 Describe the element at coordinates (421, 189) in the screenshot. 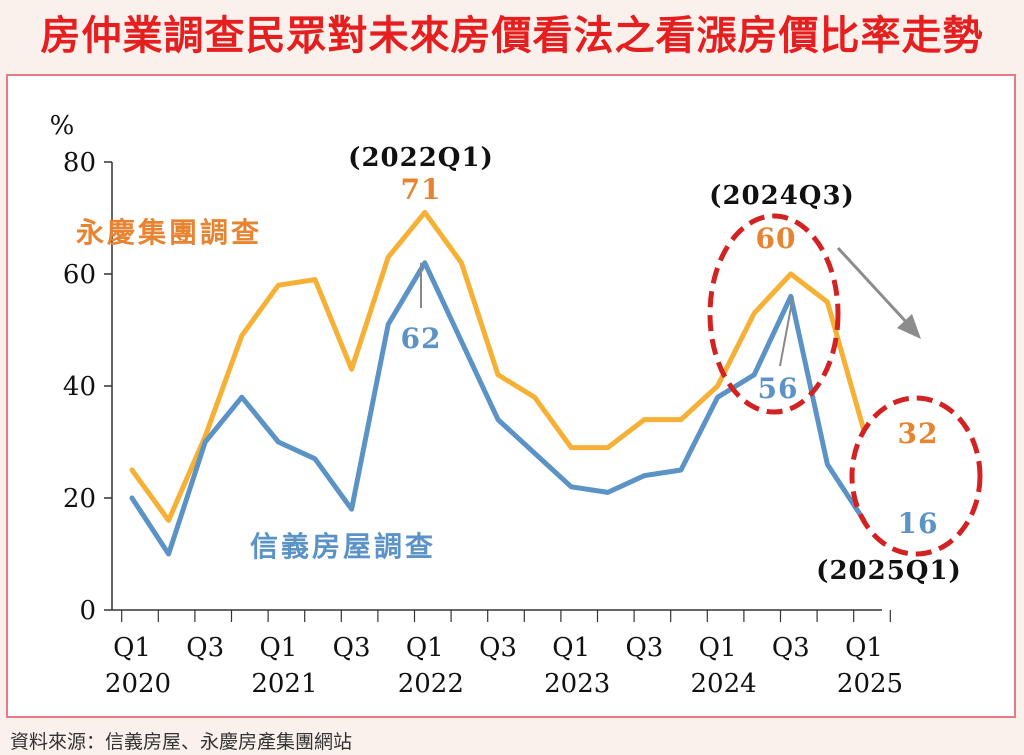

I see `value-label-71: 71` at that location.